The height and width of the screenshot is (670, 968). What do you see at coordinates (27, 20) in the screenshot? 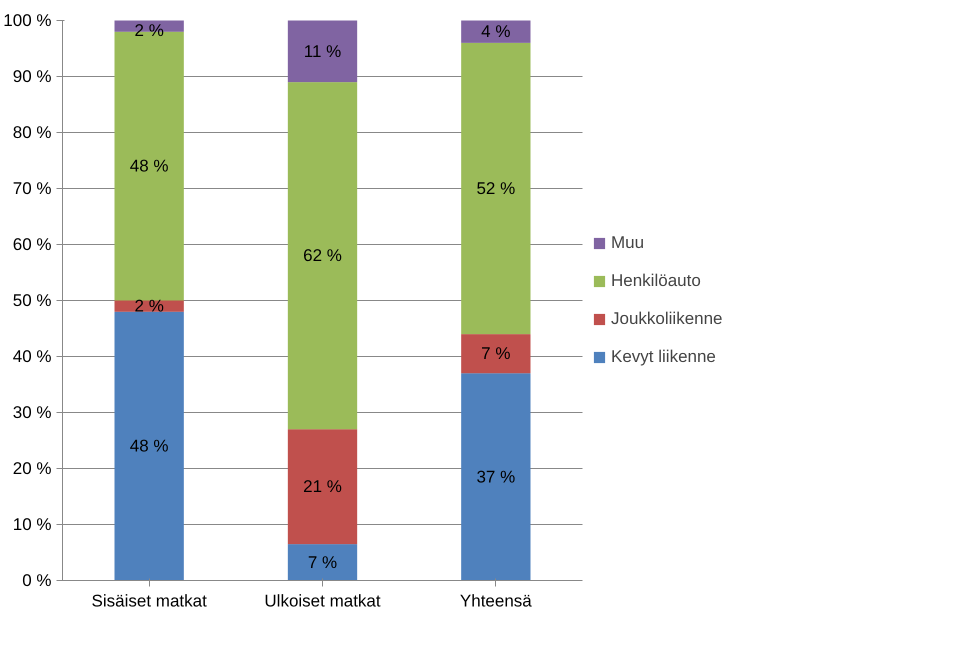
I see `y-tick-label: 100 %` at bounding box center [27, 20].